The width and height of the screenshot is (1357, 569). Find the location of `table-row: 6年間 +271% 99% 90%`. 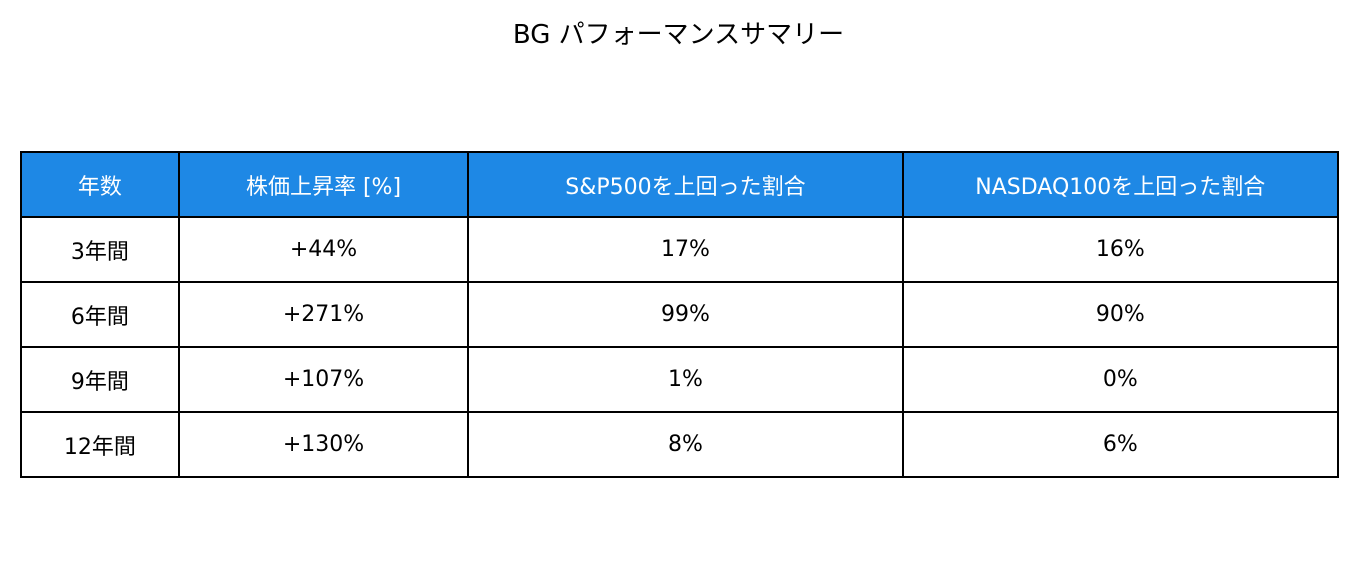

table-row: 6年間 +271% 99% 90% is located at coordinates (680, 314).